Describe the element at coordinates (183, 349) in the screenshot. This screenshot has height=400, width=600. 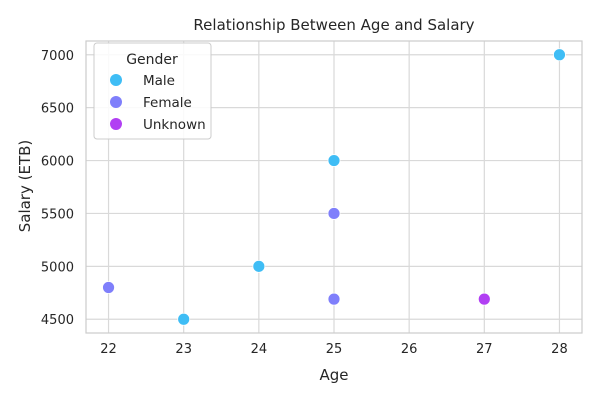
I see `x-tick-label: 23` at that location.